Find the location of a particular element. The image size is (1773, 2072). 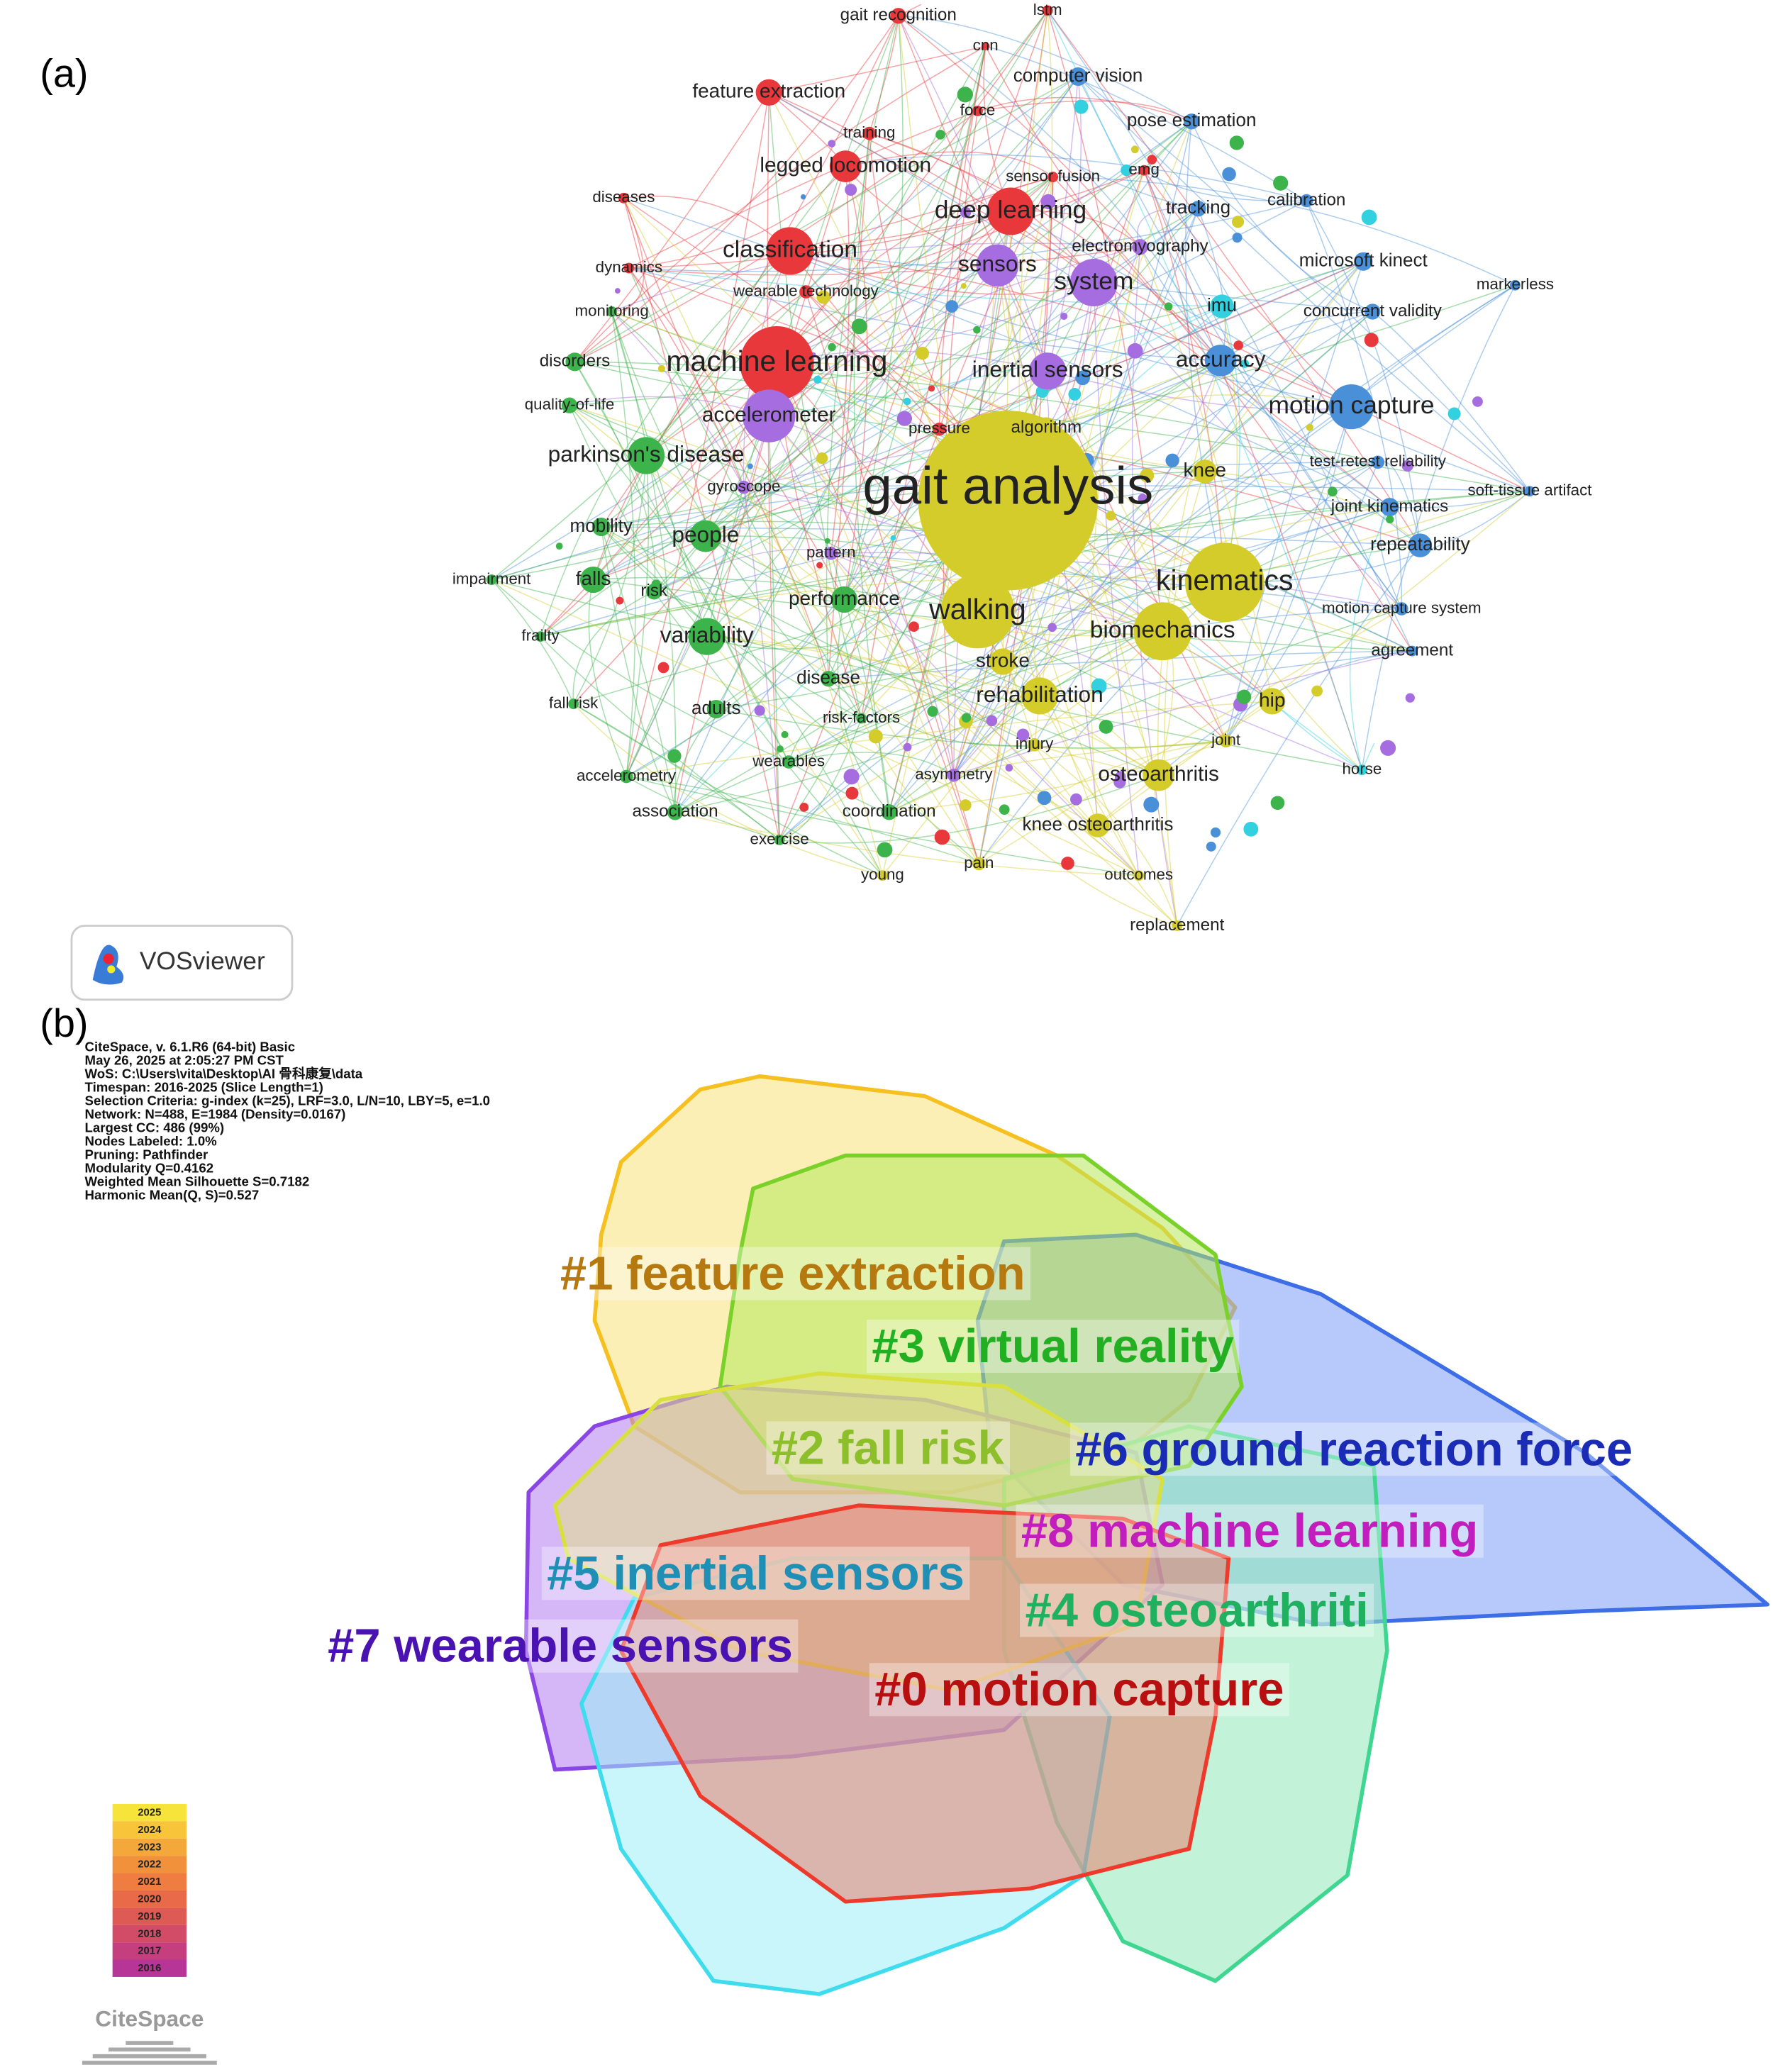

node-label: frailty is located at coordinates (541, 636).